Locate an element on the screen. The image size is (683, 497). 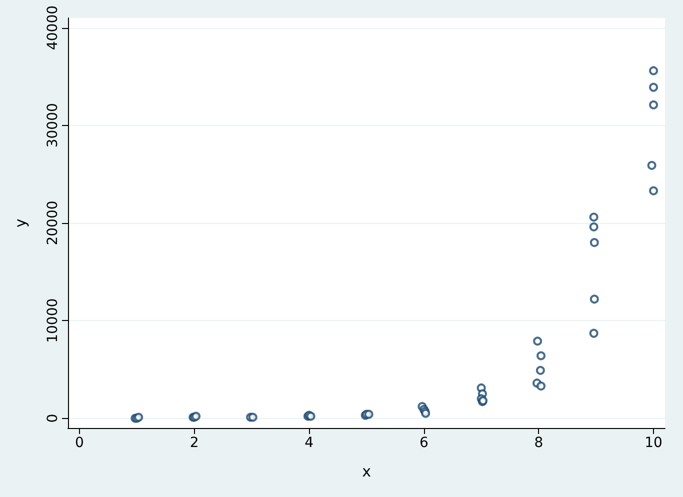
x-tick-label: 2 is located at coordinates (194, 443).